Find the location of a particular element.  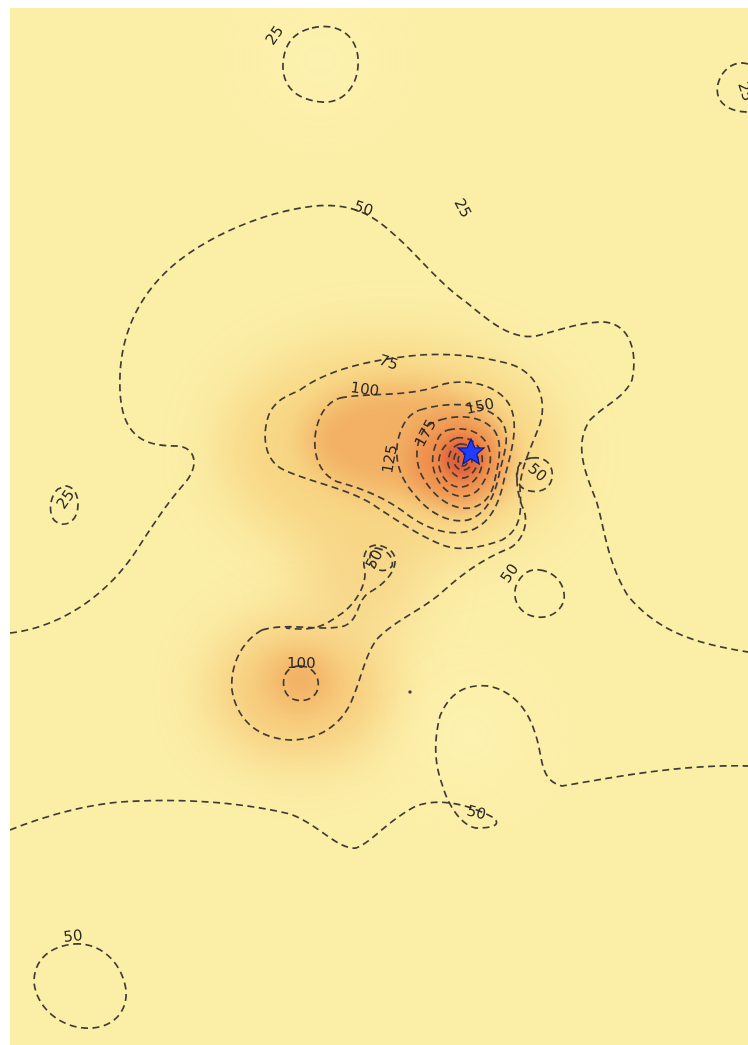

contour-50-small-b is located at coordinates (539, 593).